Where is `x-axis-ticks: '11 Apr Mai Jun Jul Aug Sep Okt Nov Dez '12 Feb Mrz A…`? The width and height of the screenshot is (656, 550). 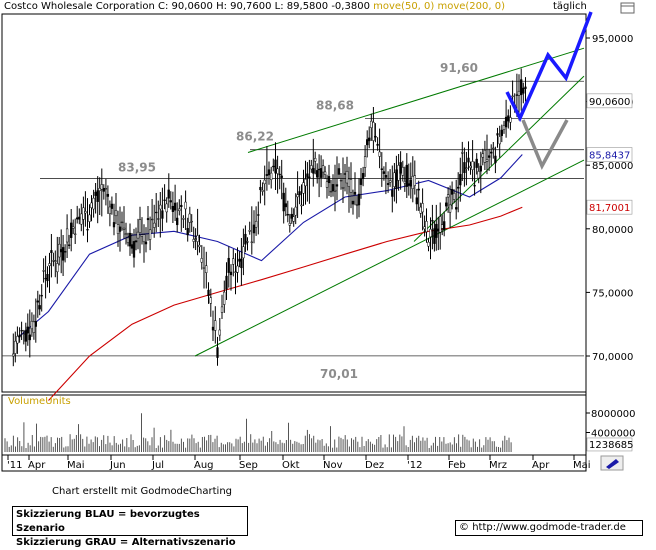 x-axis-ticks: '11 Apr Mai Jun Jul Aug Sep Okt Nov Dez '12 Feb Mrz A… is located at coordinates (299, 463).